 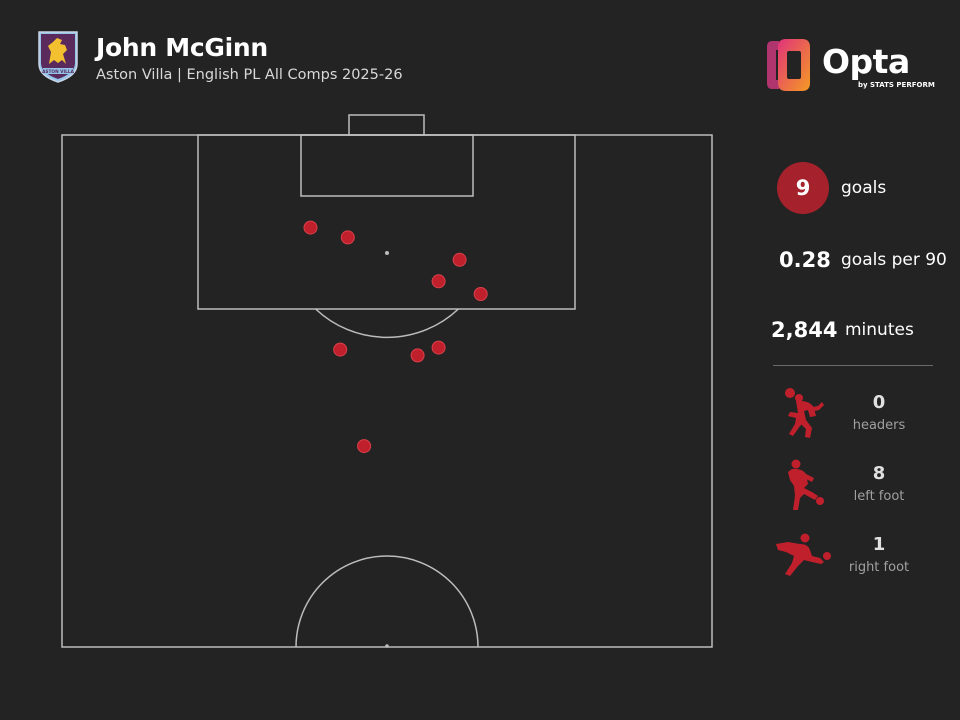 What do you see at coordinates (864, 188) in the screenshot?
I see `goals-label: goals` at bounding box center [864, 188].